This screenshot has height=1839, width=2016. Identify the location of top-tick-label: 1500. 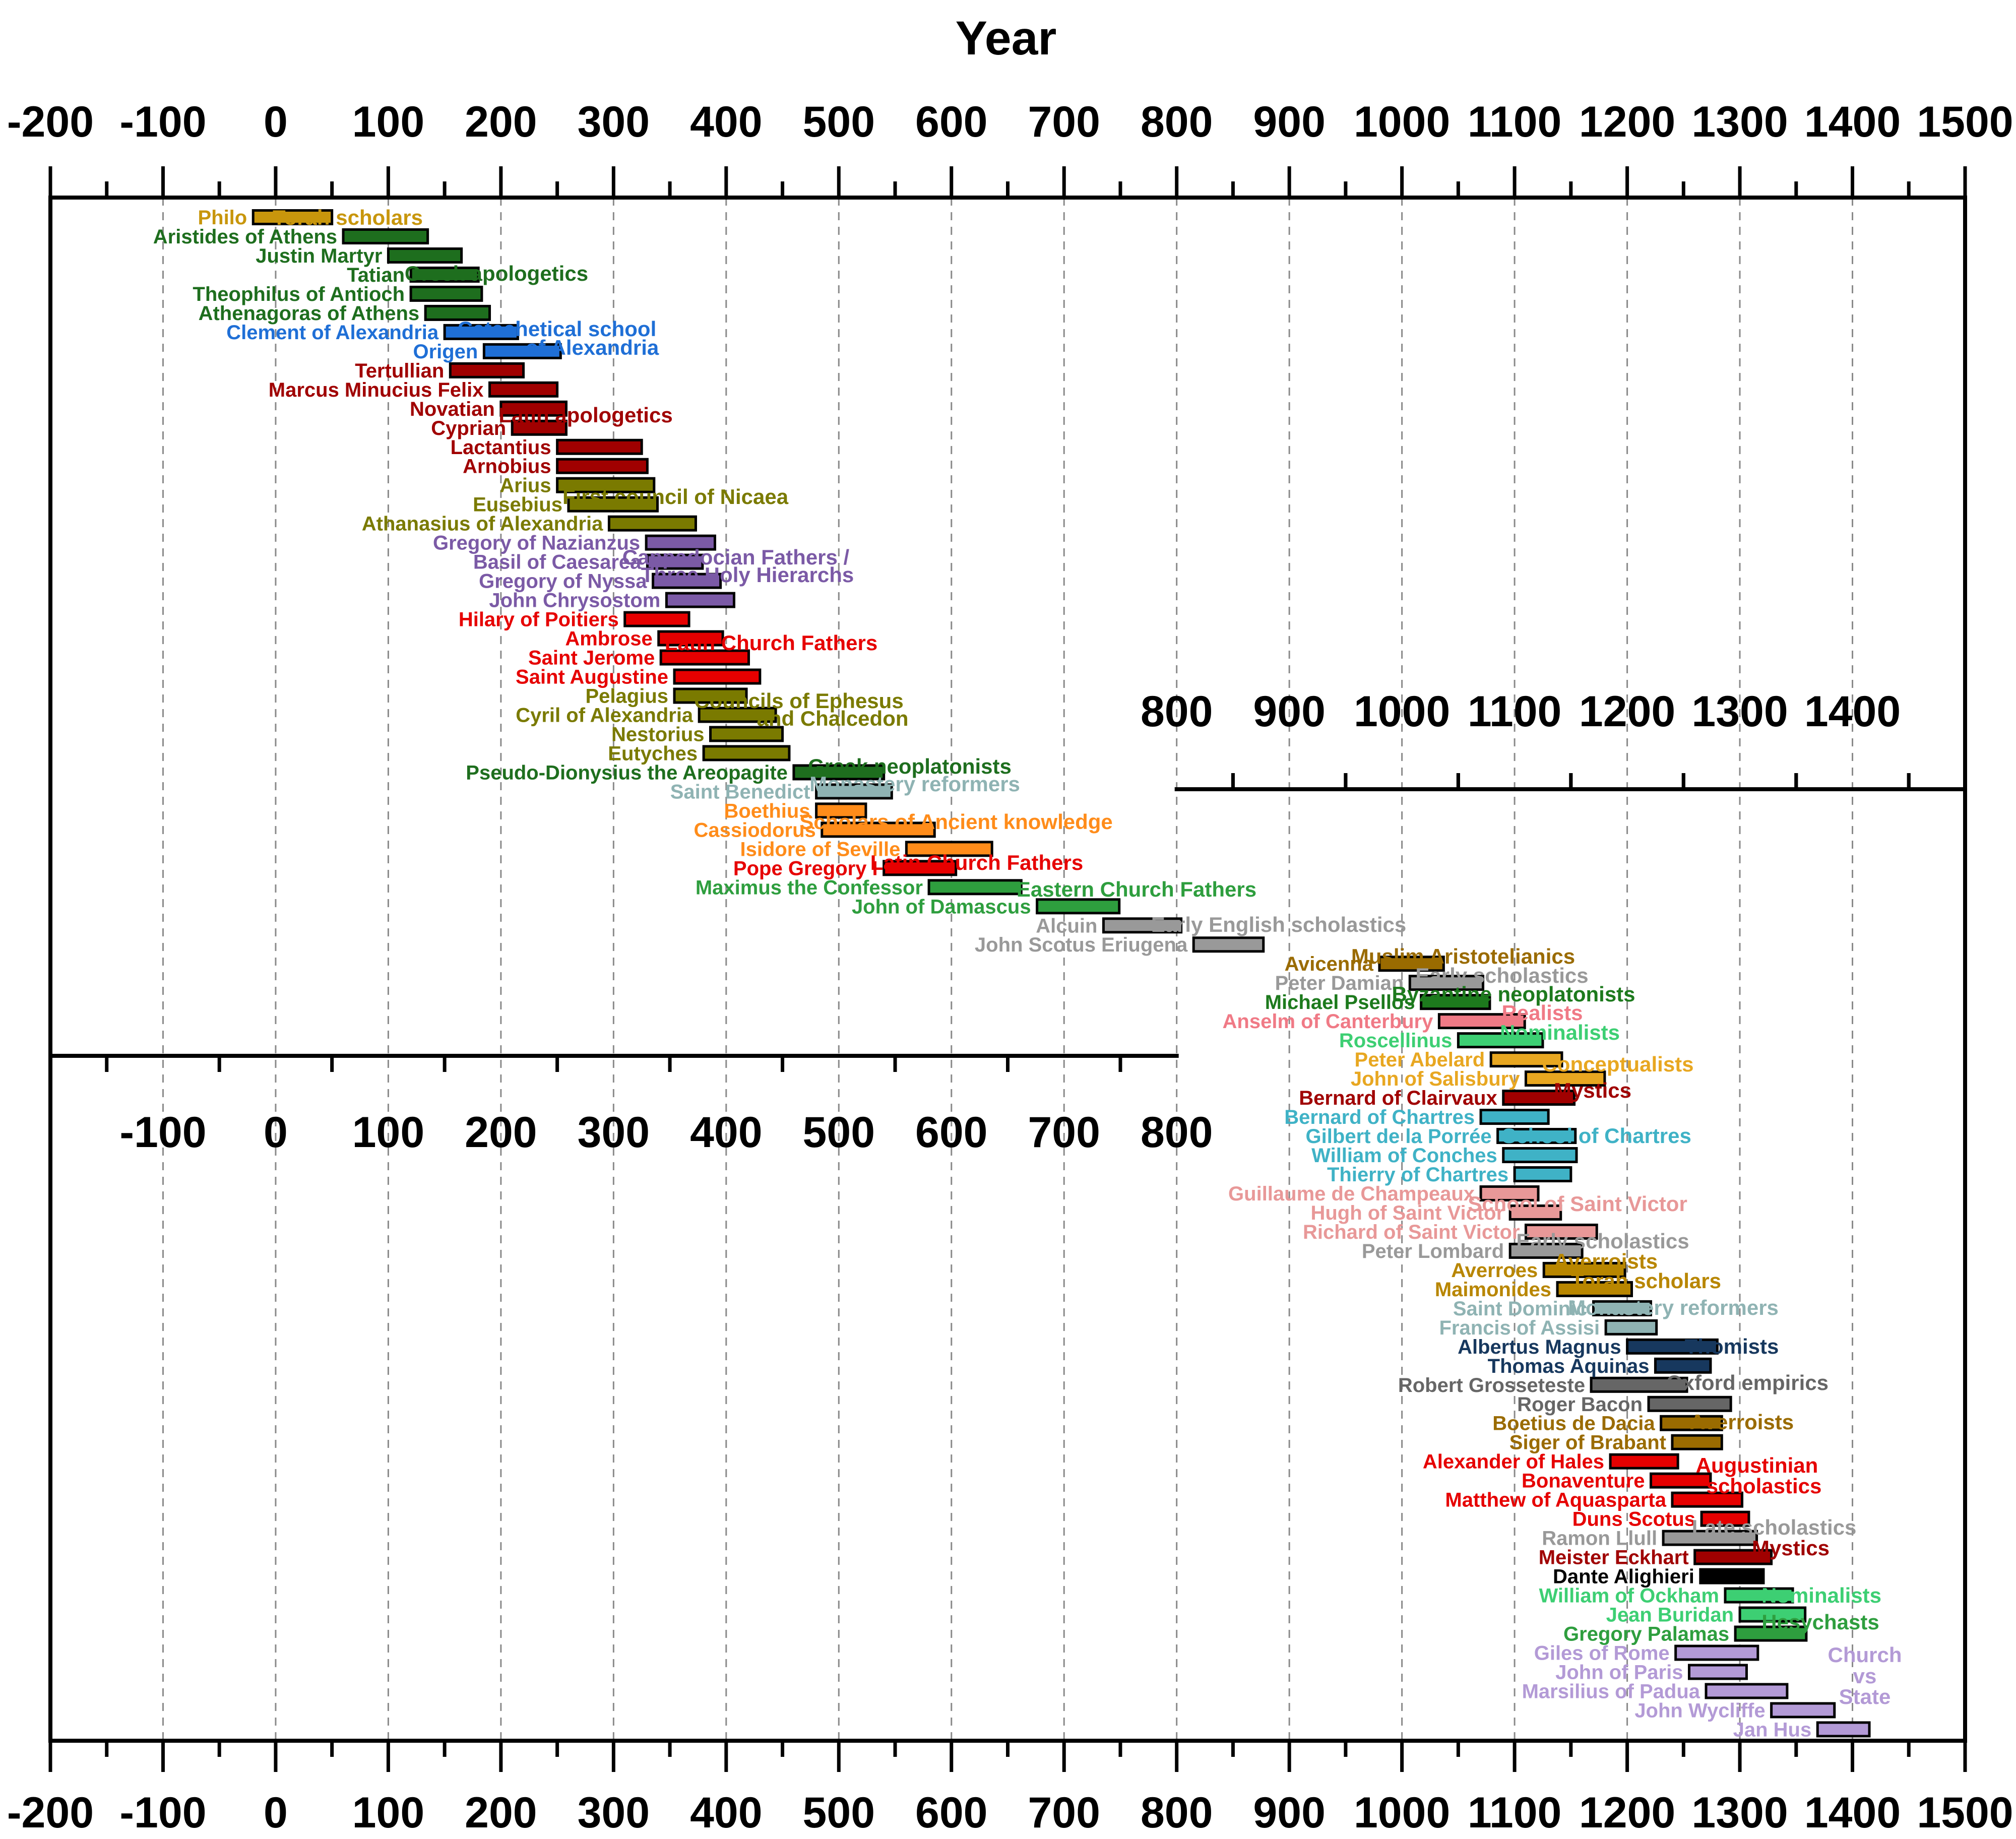
(1965, 122).